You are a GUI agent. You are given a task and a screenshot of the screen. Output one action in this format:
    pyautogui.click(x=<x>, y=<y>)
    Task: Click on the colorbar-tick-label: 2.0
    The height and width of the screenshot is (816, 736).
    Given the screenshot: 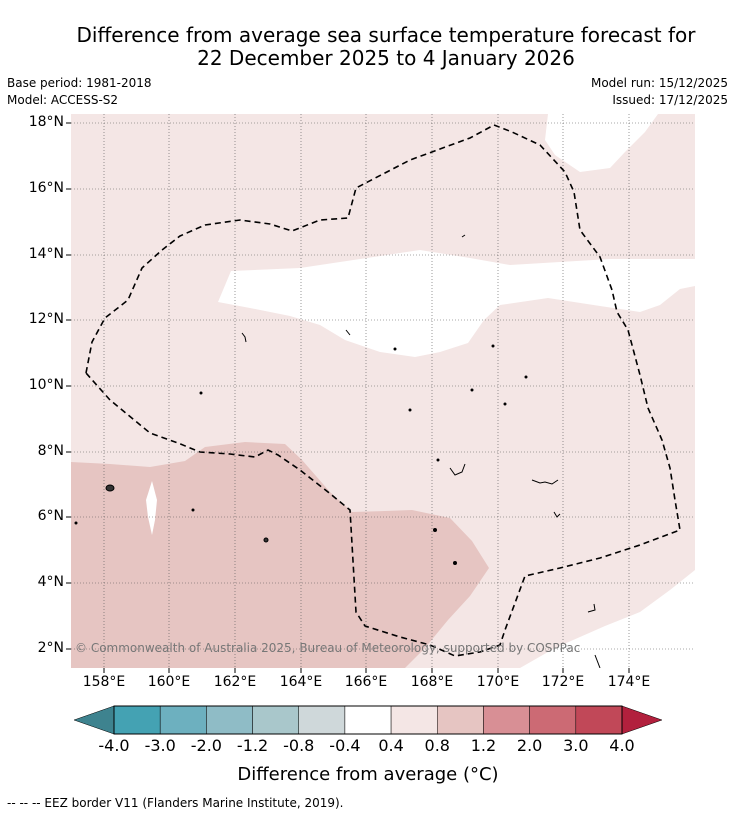 What is the action you would take?
    pyautogui.click(x=529, y=745)
    